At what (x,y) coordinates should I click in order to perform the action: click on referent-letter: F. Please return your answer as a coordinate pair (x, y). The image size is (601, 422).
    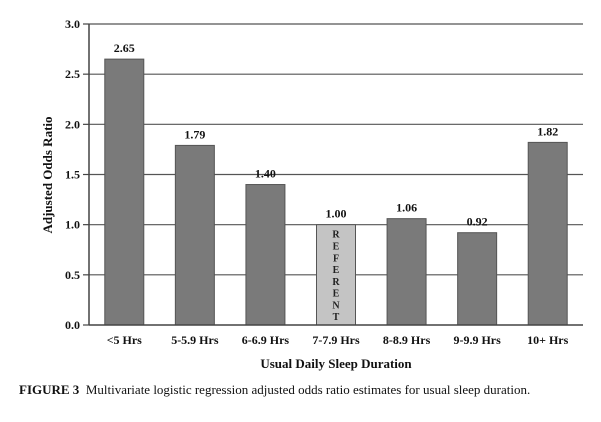
    Looking at the image, I should click on (336, 258).